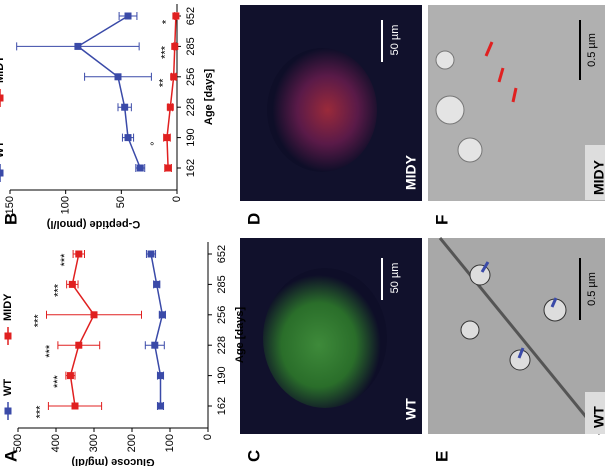 This screenshot has height=471, width=605. What do you see at coordinates (516, 336) in the screenshot?
I see `micrograph-e: WT 0.5 µm` at bounding box center [516, 336].